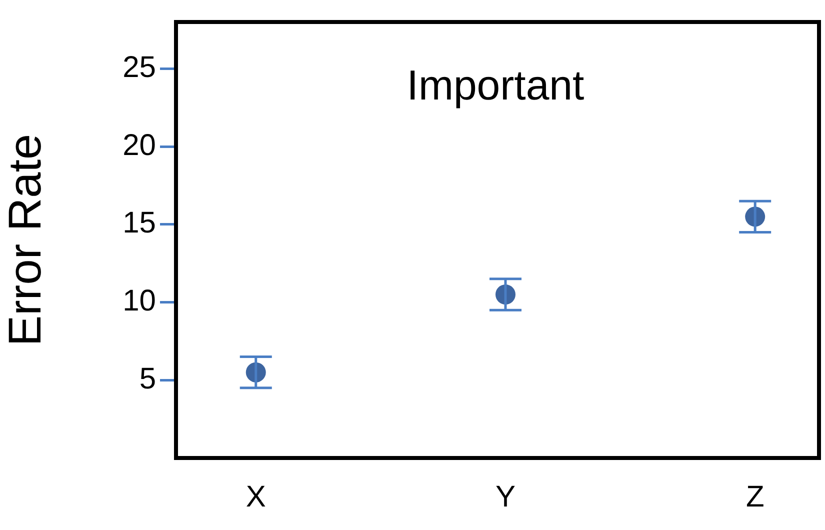 The image size is (825, 530). I want to click on x-tick-label: X, so click(256, 497).